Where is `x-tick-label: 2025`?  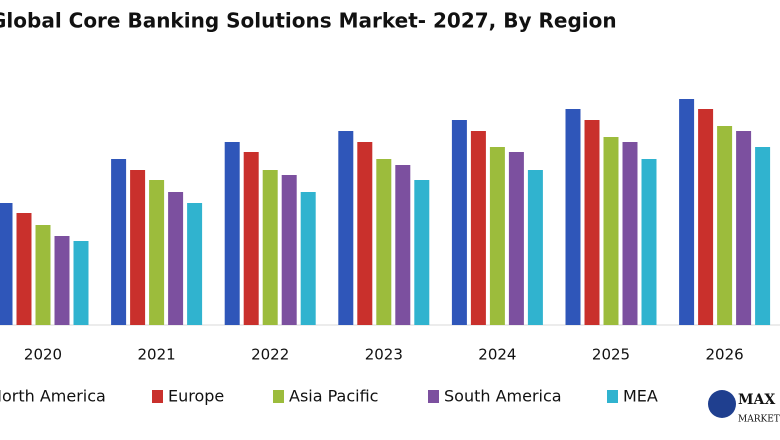
x-tick-label: 2025 is located at coordinates (611, 355).